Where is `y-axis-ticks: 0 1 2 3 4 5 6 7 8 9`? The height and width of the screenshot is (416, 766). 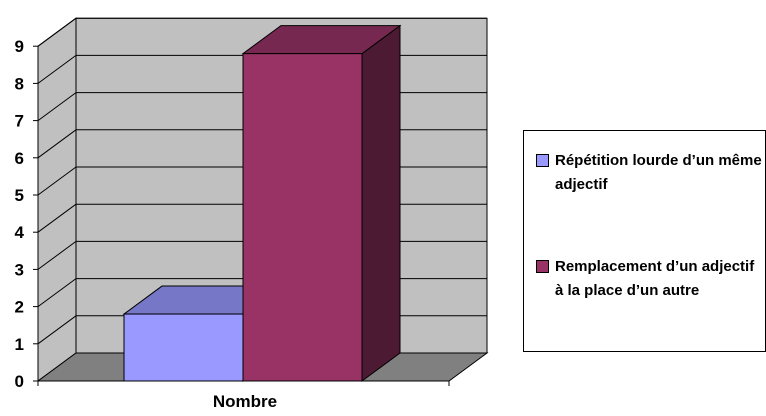 y-axis-ticks: 0 1 2 3 4 5 6 7 8 9 is located at coordinates (26, 214).